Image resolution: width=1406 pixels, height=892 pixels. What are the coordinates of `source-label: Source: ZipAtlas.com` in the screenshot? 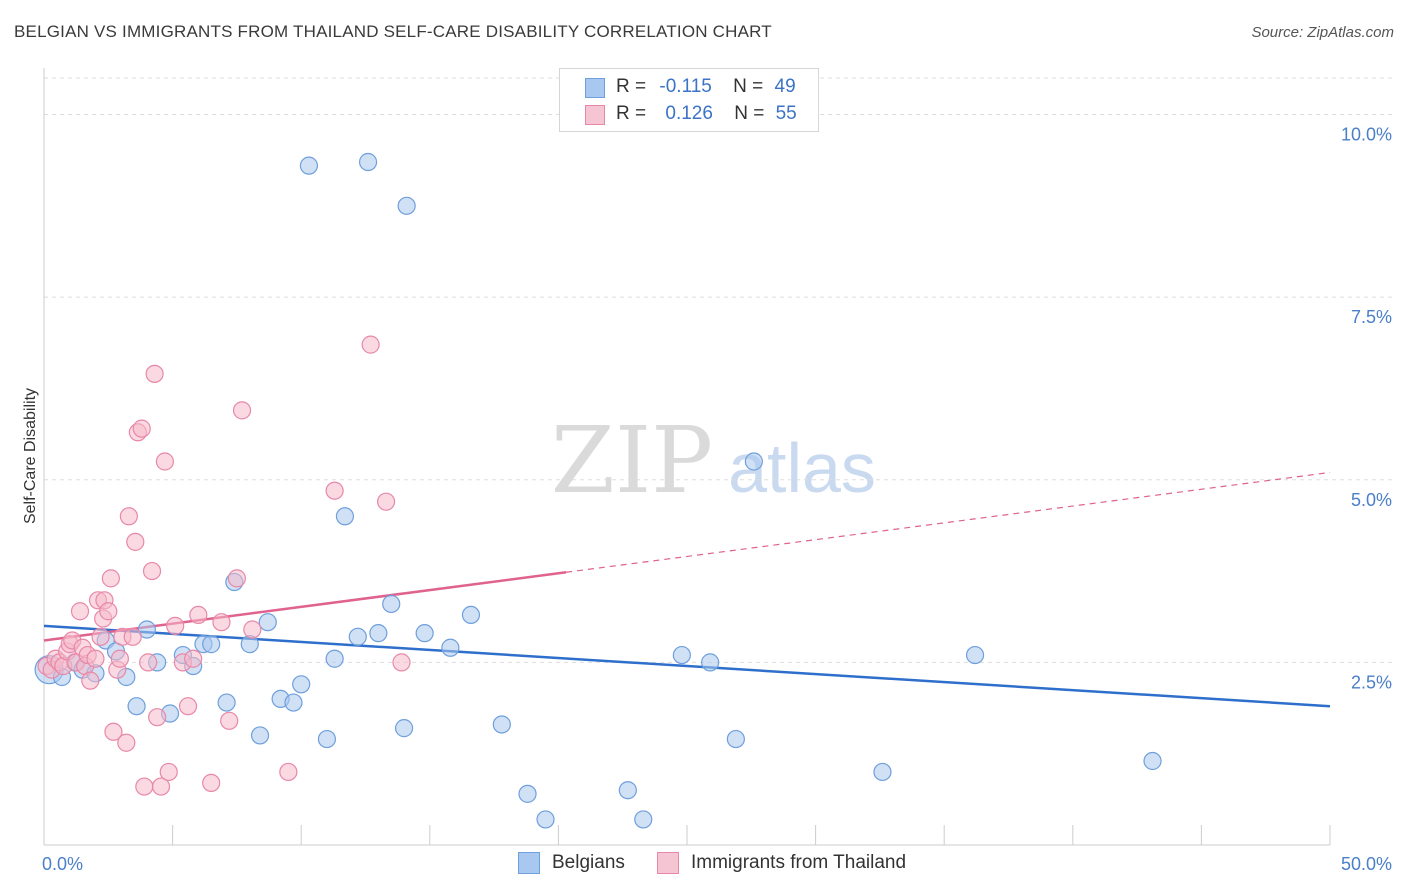 It's located at (1322, 32).